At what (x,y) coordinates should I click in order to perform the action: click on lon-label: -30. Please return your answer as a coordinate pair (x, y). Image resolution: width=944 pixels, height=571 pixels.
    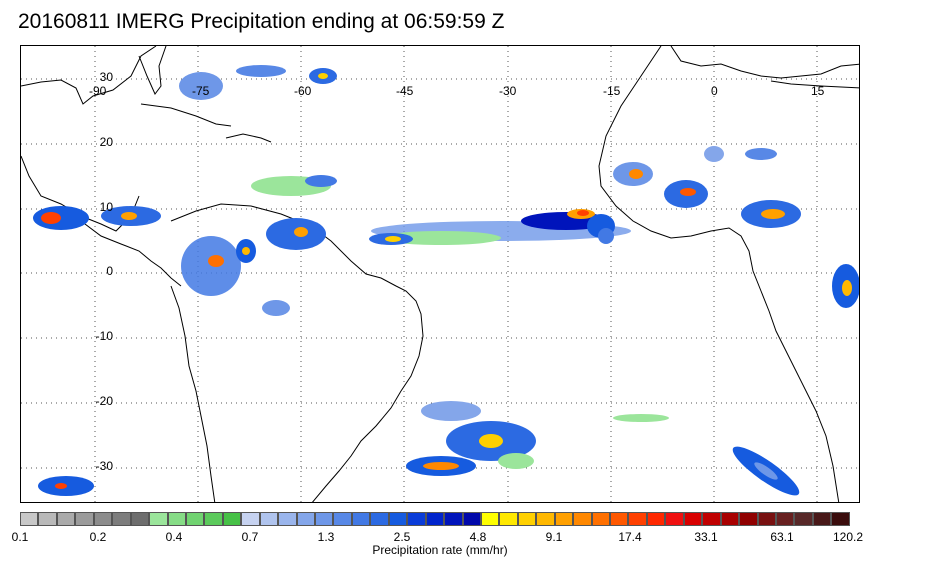
    Looking at the image, I should click on (508, 91).